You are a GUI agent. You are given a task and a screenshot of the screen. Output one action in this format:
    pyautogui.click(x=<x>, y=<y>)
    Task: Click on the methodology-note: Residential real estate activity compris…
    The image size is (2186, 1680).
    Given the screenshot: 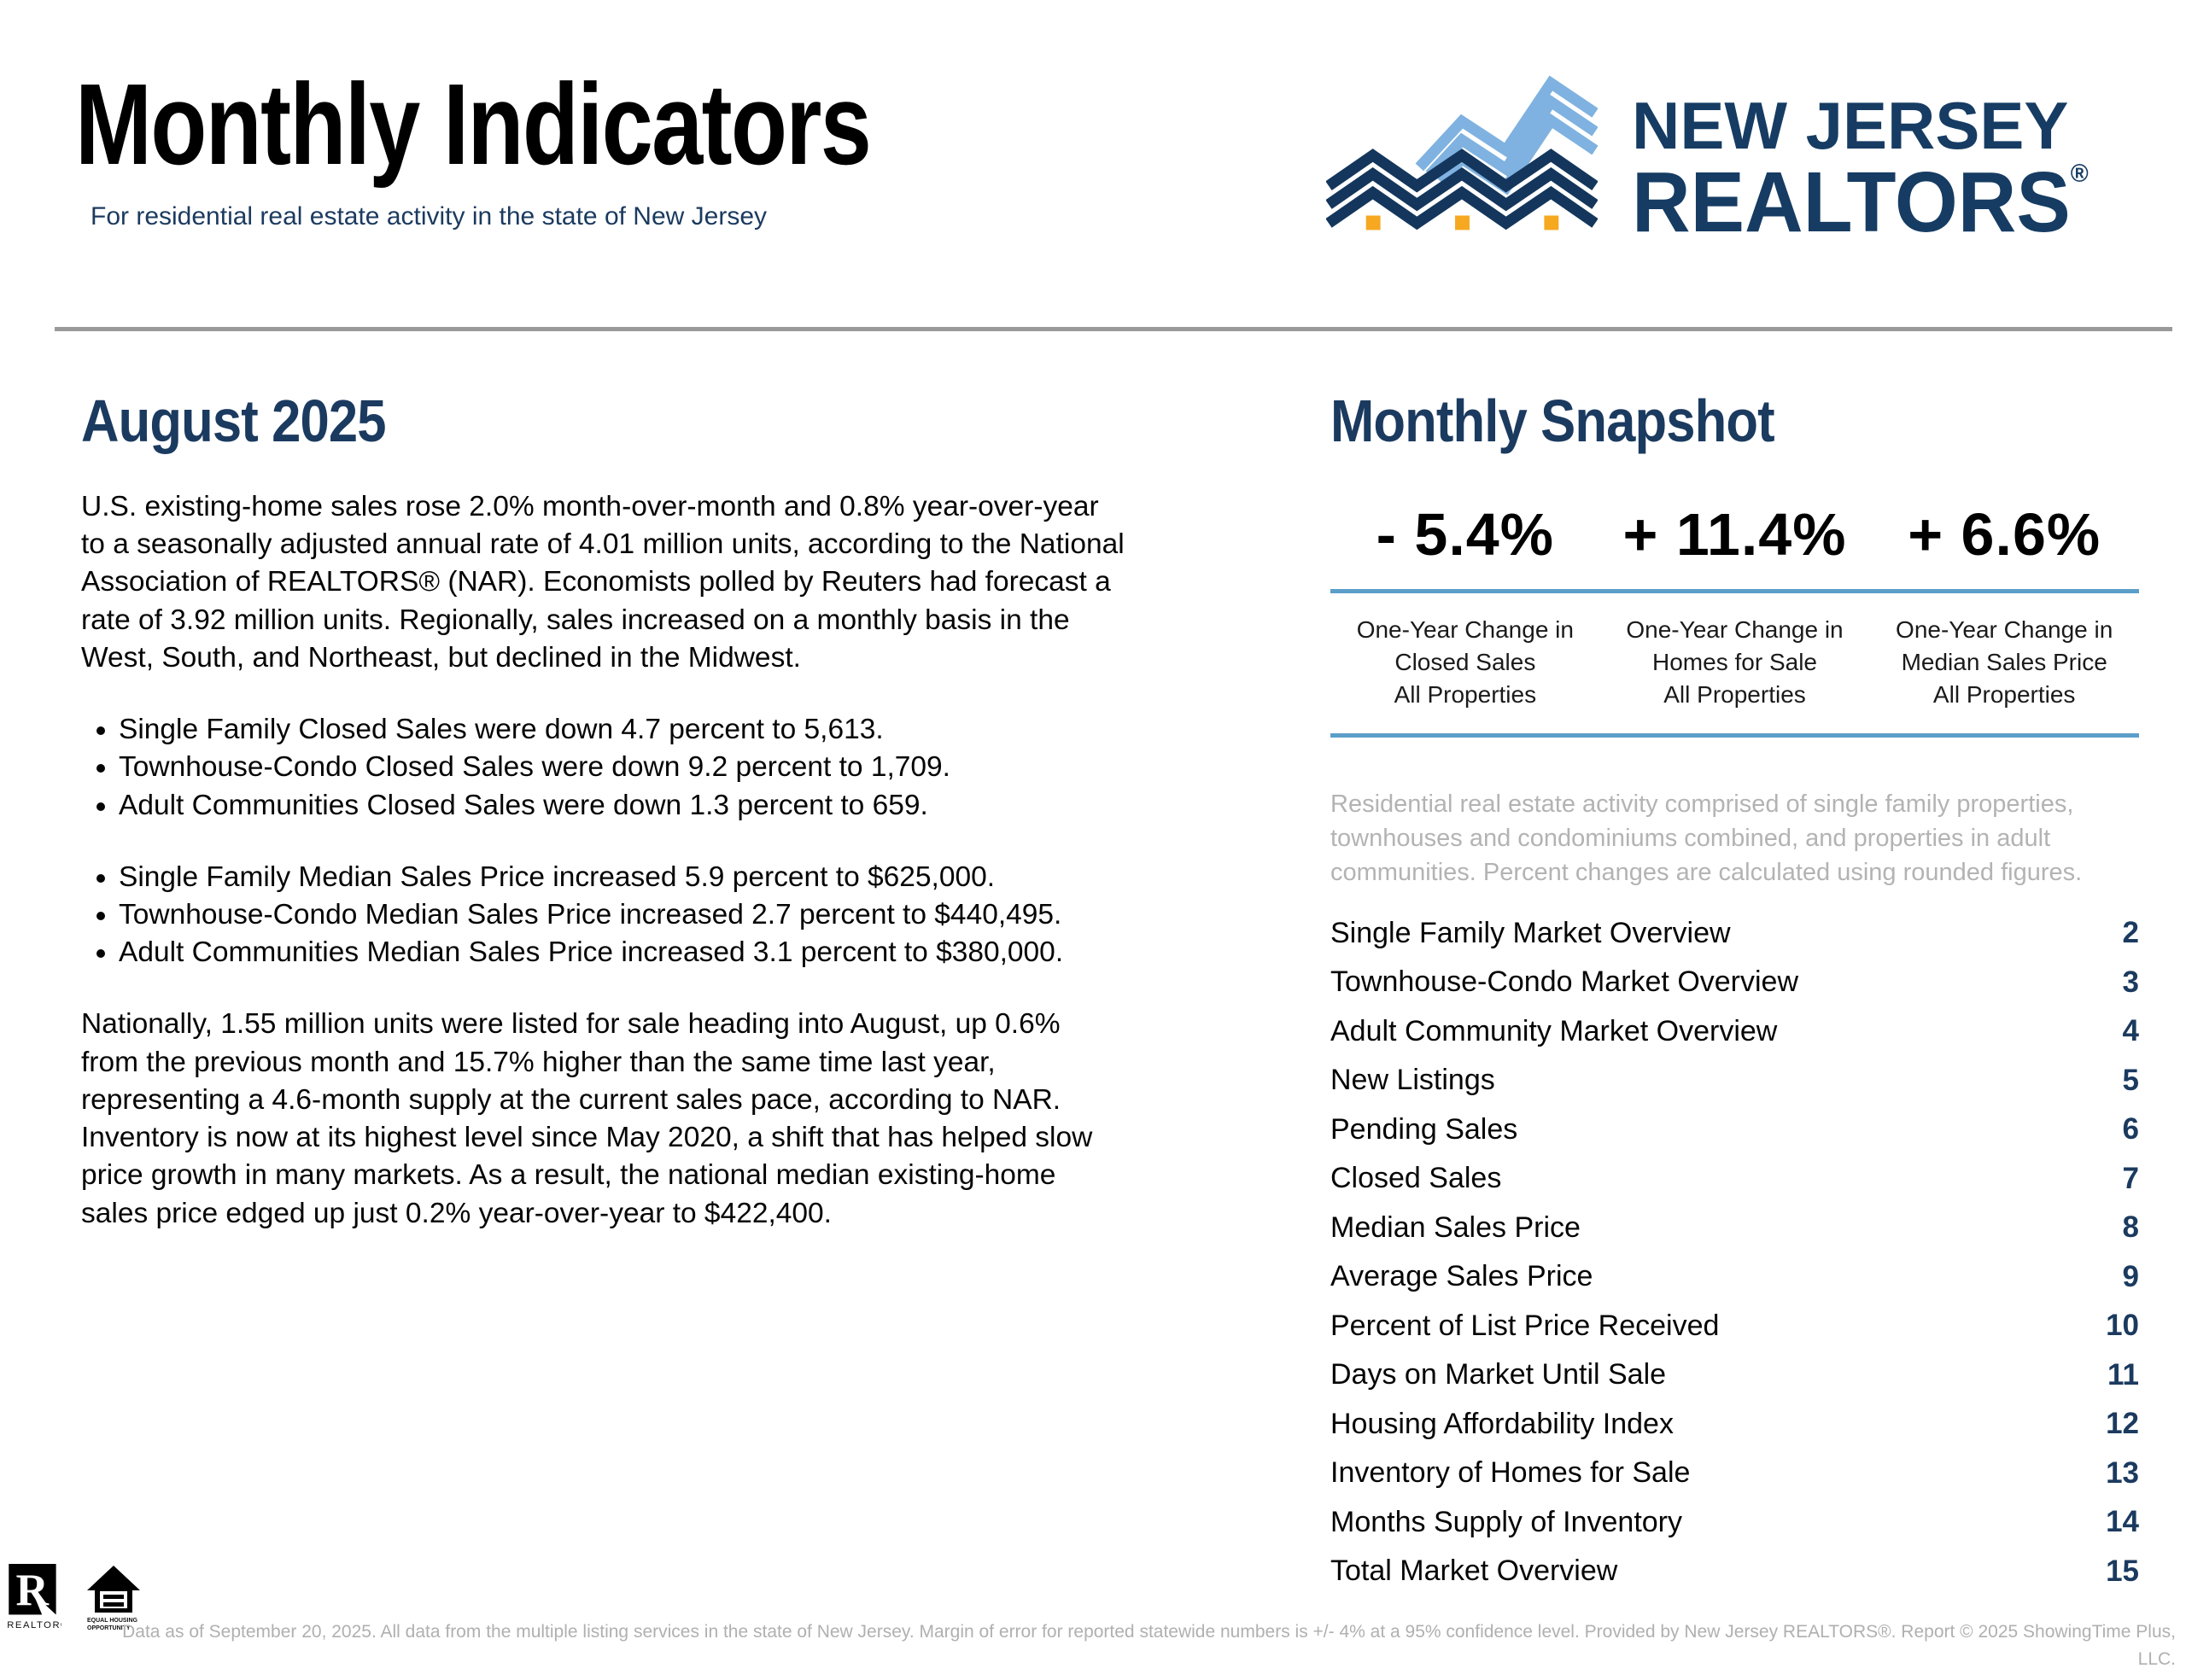 What is the action you would take?
    pyautogui.click(x=1706, y=839)
    